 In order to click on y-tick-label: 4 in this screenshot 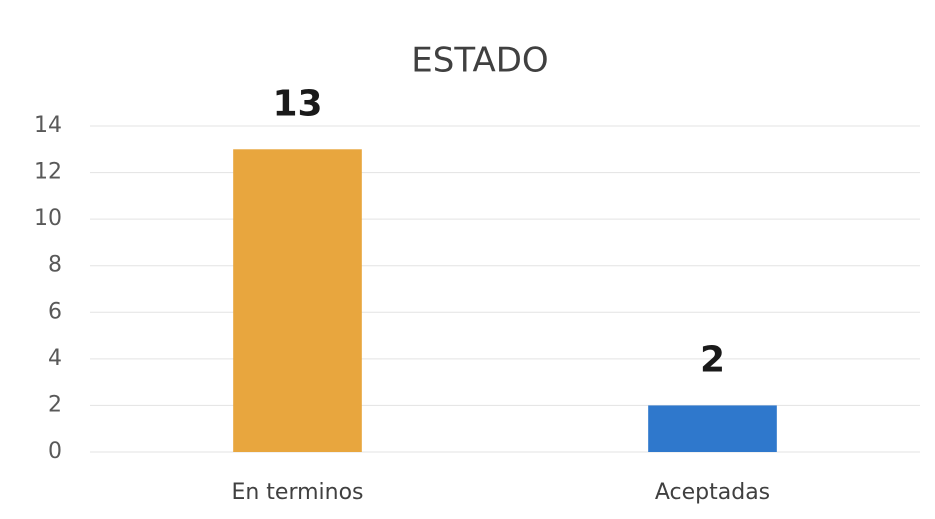, I will do `click(55, 358)`.